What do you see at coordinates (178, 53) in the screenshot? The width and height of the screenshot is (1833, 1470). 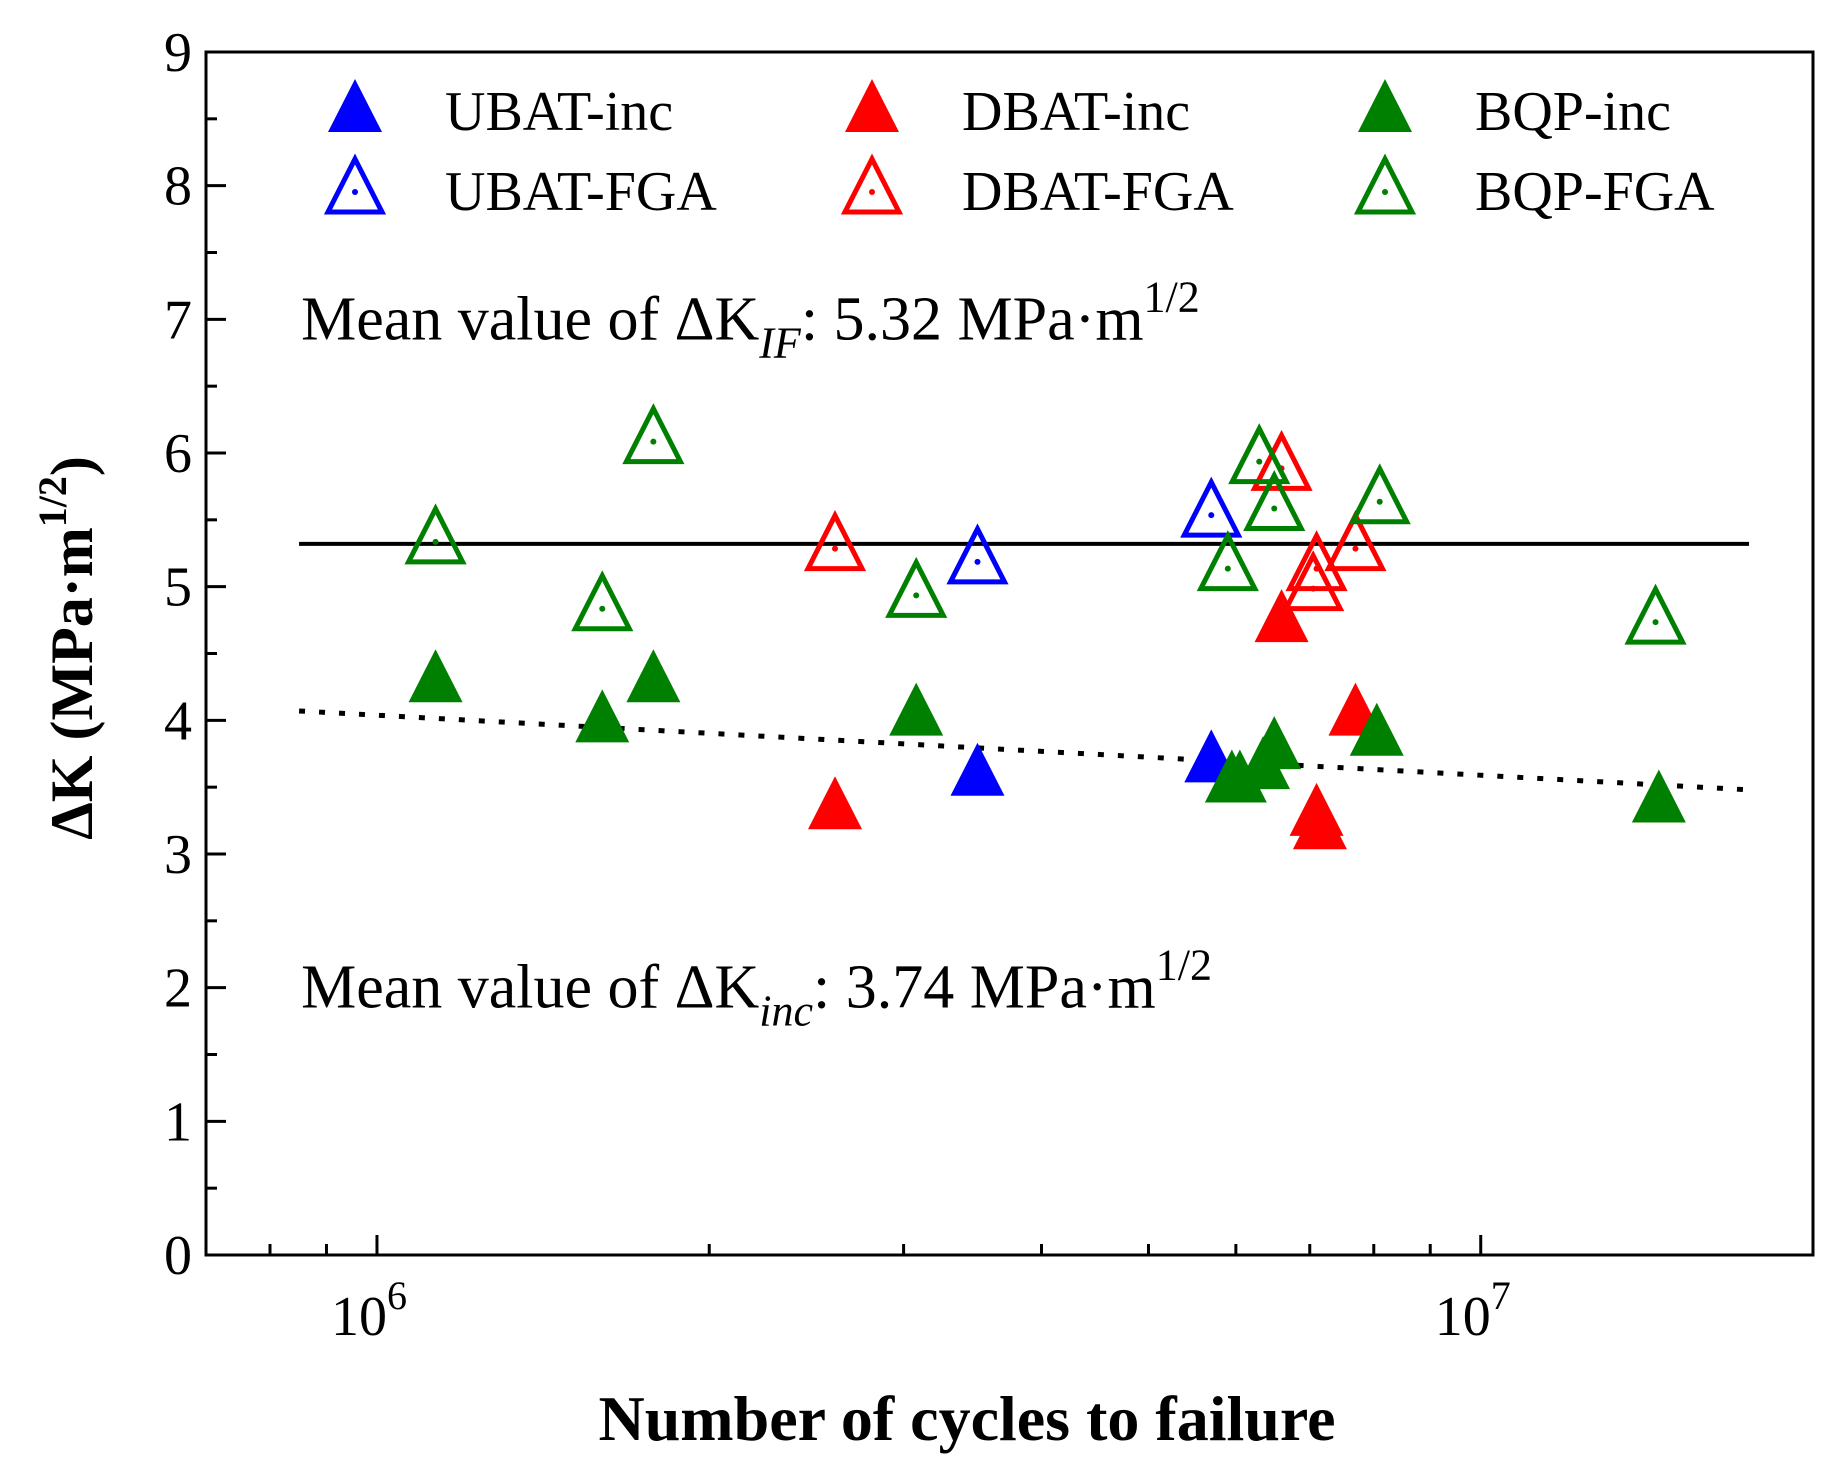 I see `y-tick-label: 9` at bounding box center [178, 53].